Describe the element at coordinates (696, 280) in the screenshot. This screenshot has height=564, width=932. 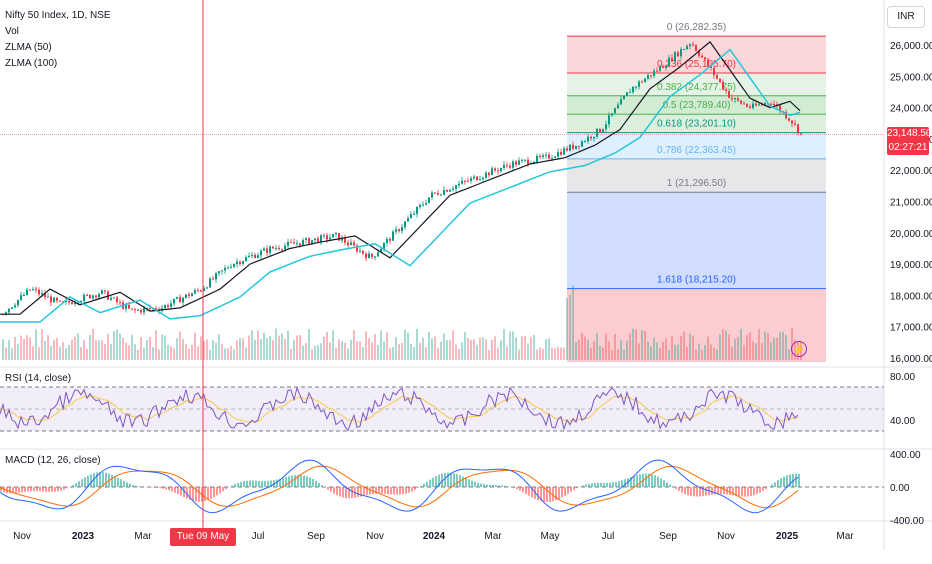
I see `fib-level-label: 1.618 (18,215.20)` at that location.